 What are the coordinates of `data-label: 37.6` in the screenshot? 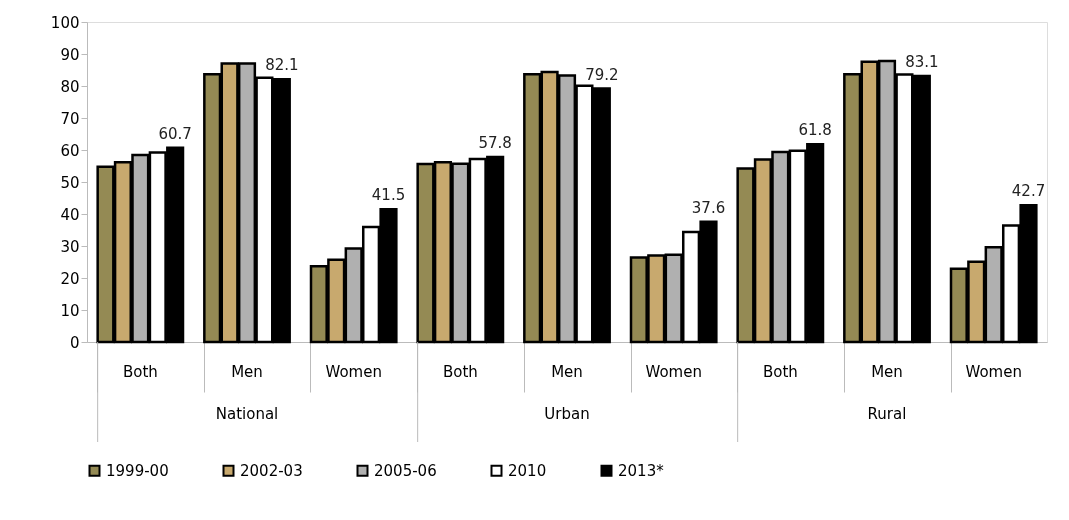 It's located at (708, 207).